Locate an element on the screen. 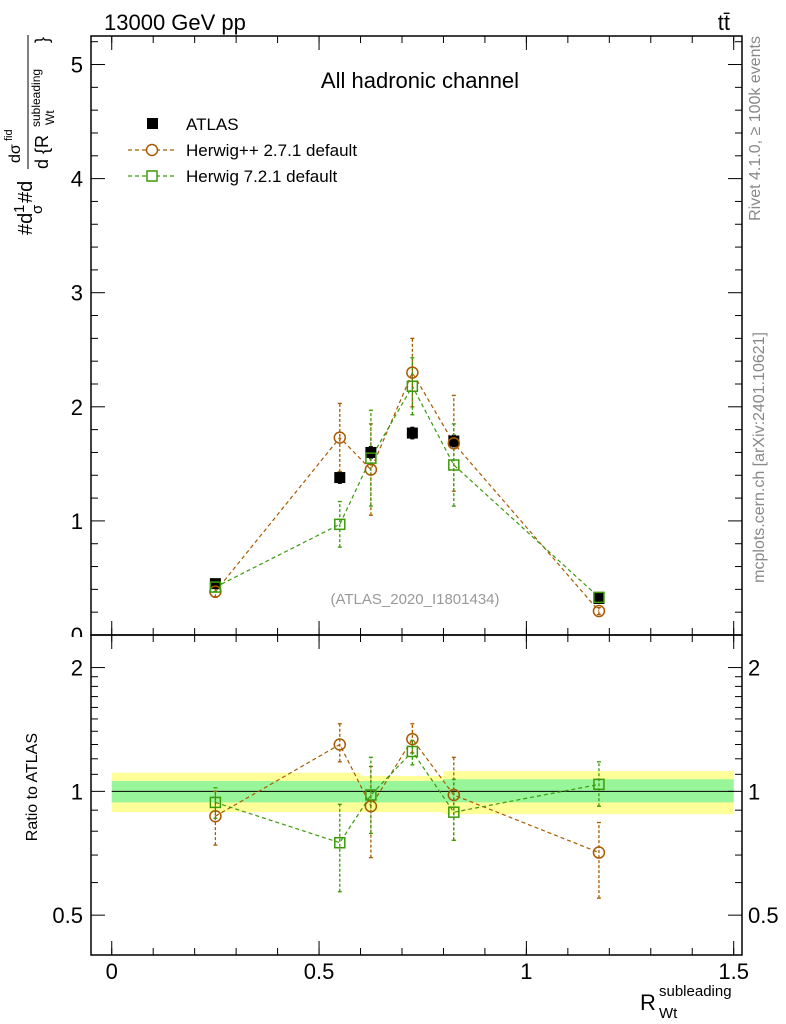 This screenshot has width=786, height=1024. main-line-herwigpp is located at coordinates (407, 491).